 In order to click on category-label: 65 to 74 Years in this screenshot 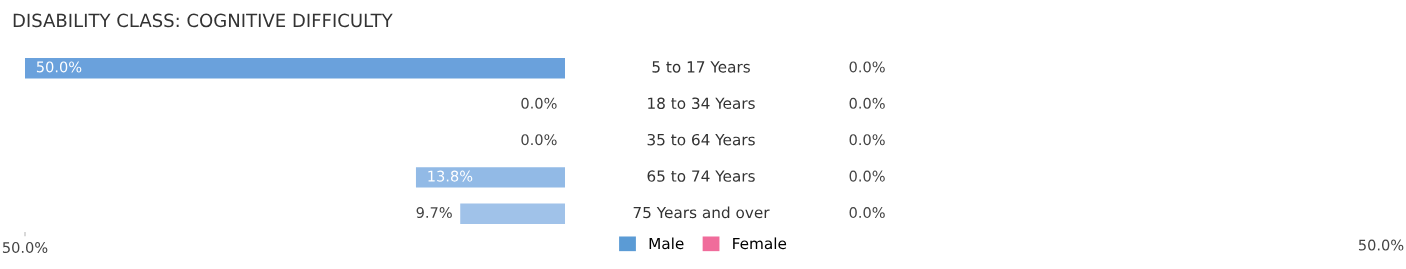, I will do `click(701, 176)`.